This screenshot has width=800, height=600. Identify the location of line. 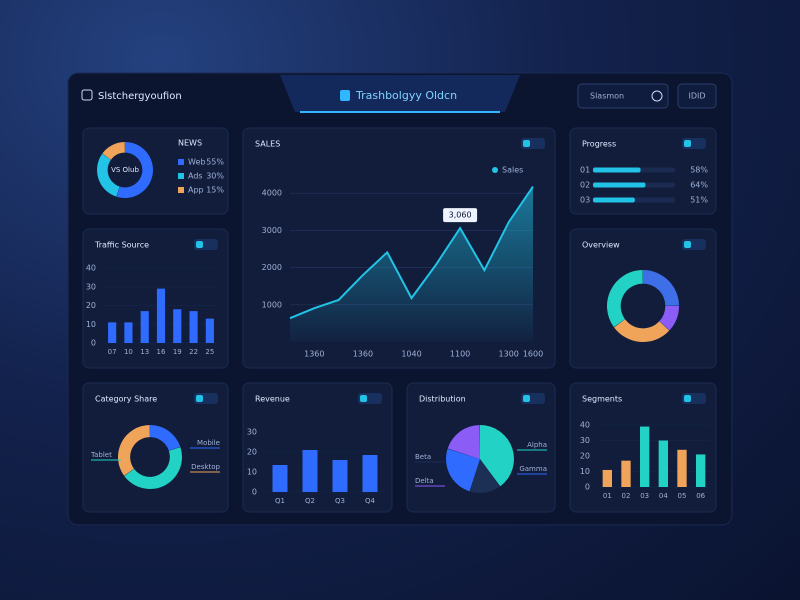
(411, 252).